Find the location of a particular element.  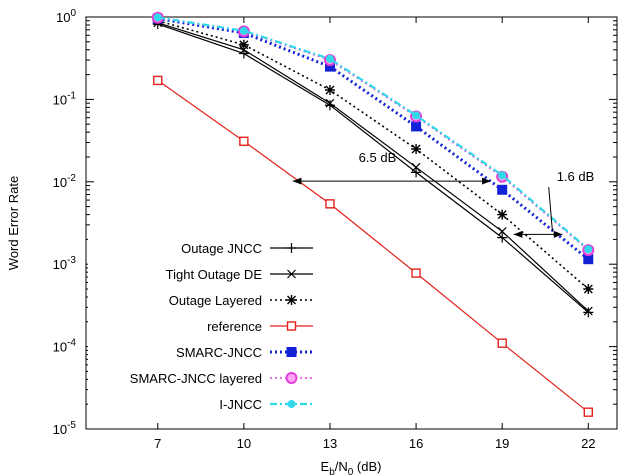

x-tick-label: 7 is located at coordinates (157, 443).